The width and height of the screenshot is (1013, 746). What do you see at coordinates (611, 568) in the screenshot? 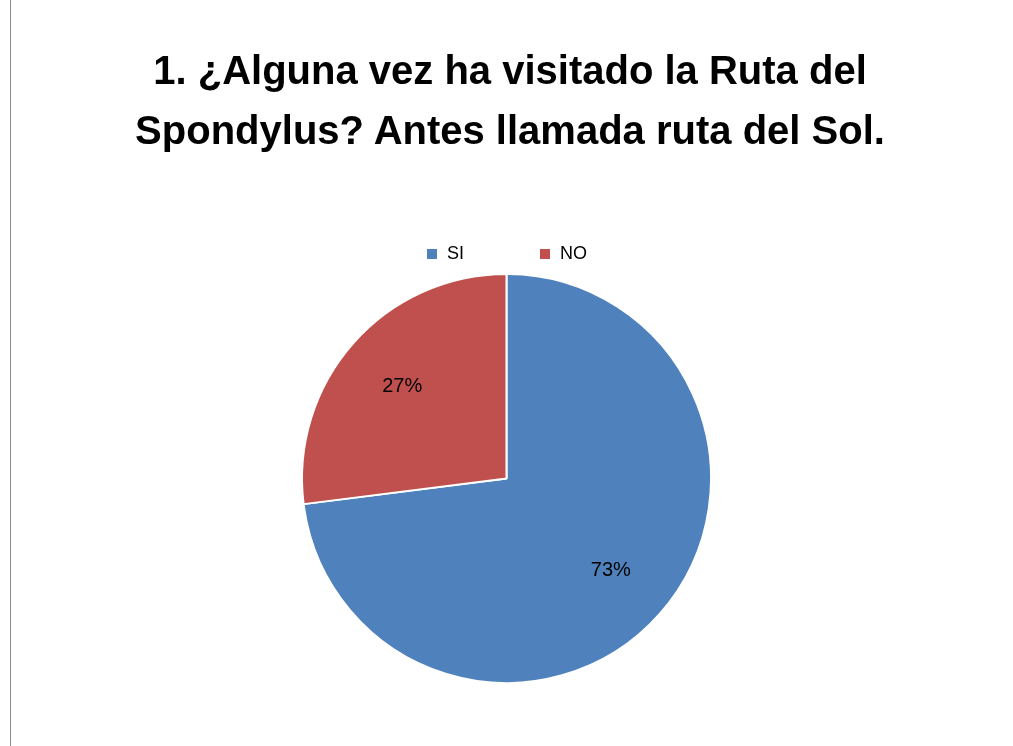
I see `data-label: 73%` at bounding box center [611, 568].